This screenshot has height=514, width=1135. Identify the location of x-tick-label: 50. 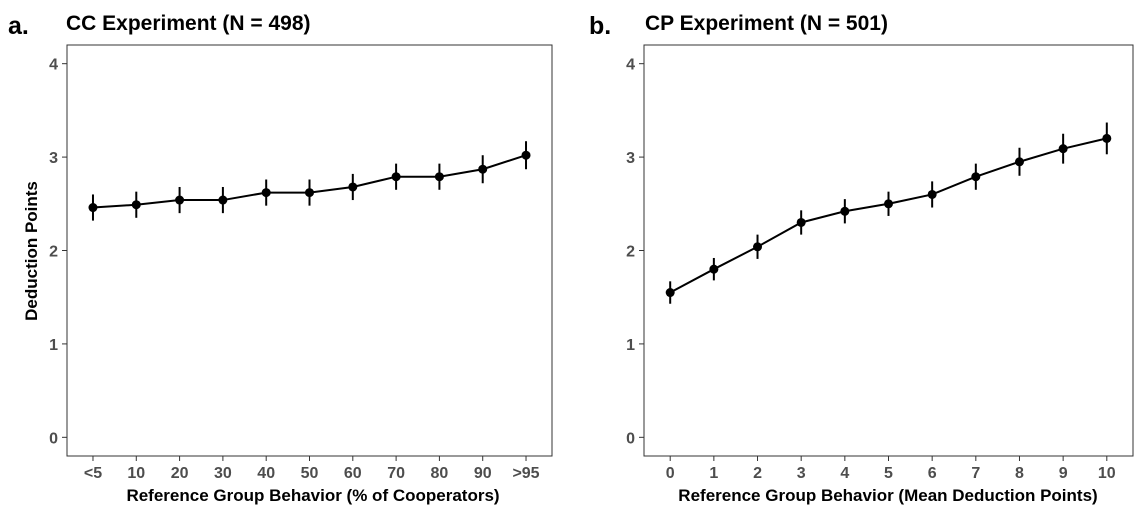
(310, 473).